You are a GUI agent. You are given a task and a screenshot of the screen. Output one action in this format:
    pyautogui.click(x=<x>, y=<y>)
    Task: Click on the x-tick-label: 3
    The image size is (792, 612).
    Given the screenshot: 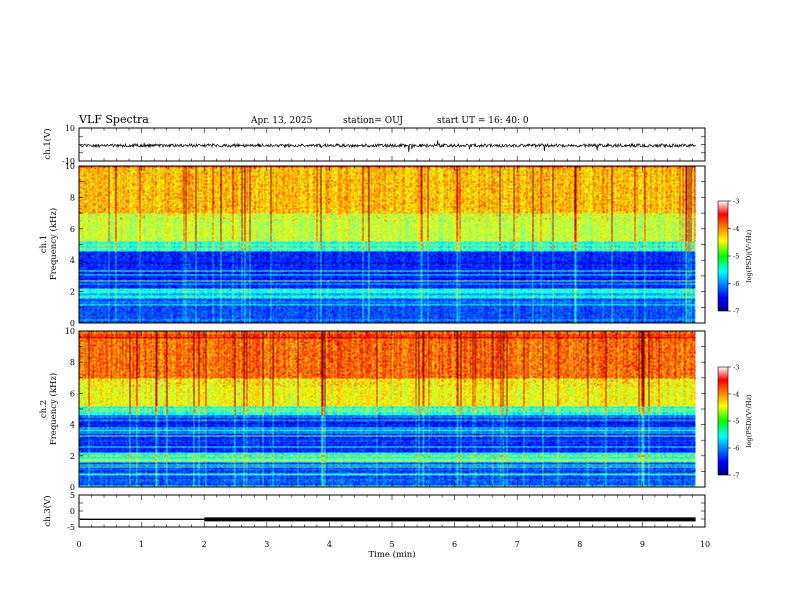 What is the action you would take?
    pyautogui.click(x=266, y=544)
    